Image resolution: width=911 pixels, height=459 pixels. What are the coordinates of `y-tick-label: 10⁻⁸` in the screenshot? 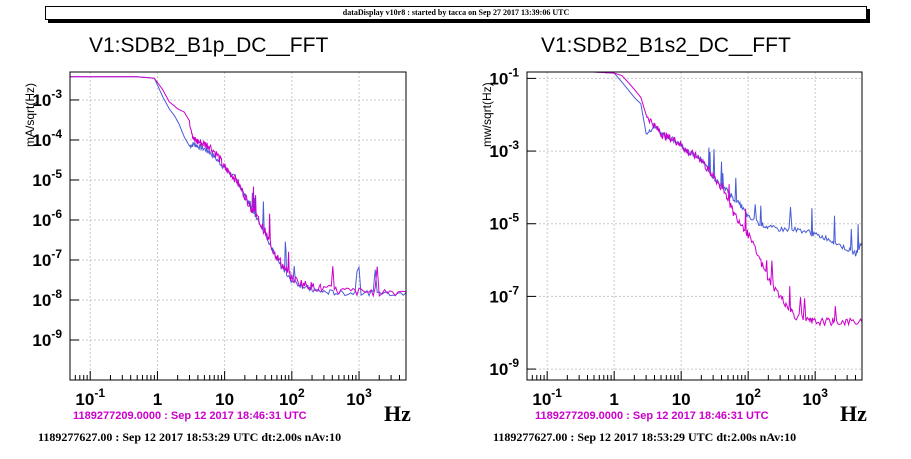 It's located at (47, 298).